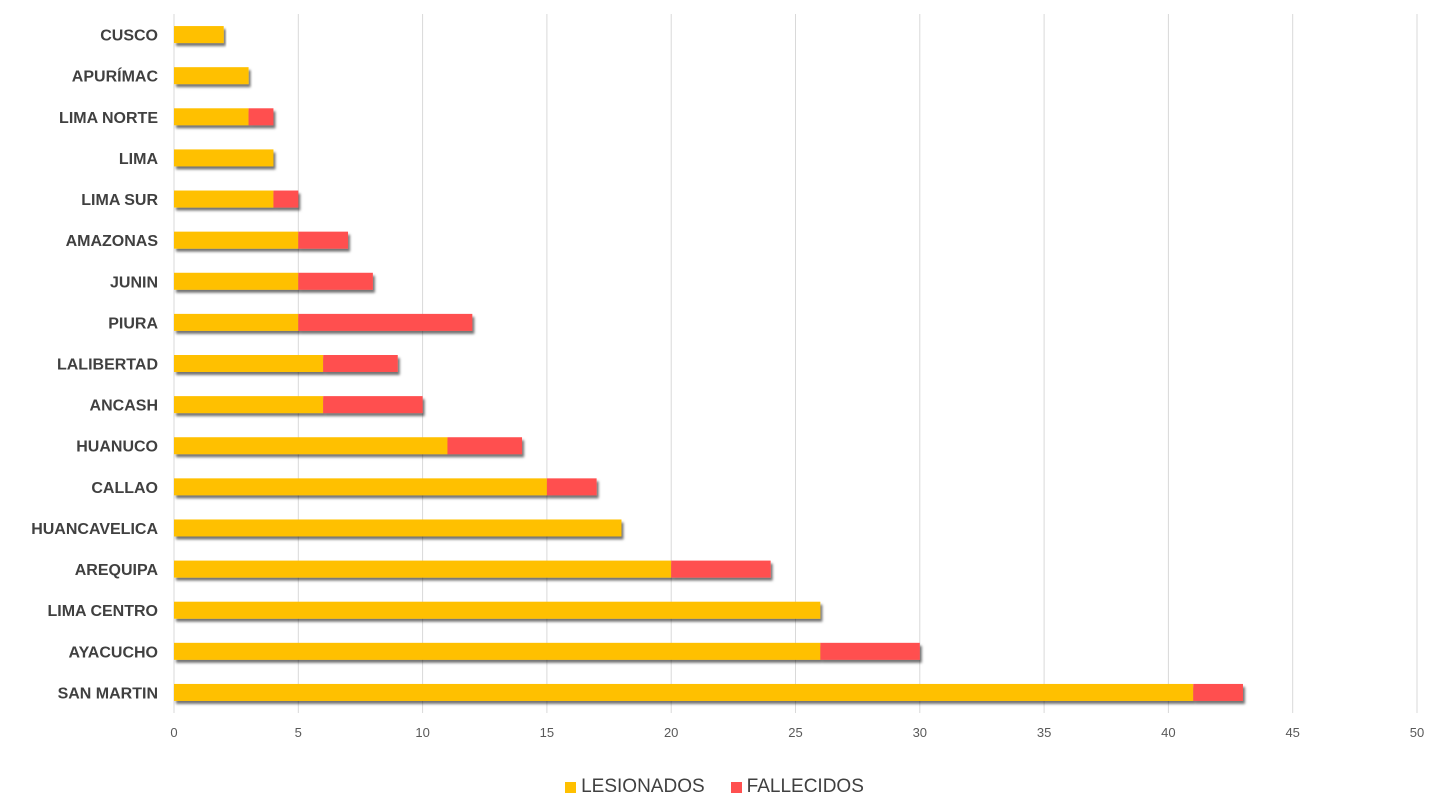 Image resolution: width=1429 pixels, height=800 pixels. Describe the element at coordinates (108, 118) in the screenshot. I see `category-label: LIMA NORTE` at that location.